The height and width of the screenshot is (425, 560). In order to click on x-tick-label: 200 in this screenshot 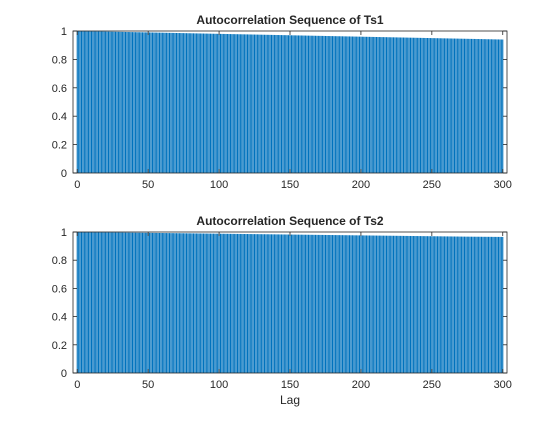, I will do `click(361, 185)`.